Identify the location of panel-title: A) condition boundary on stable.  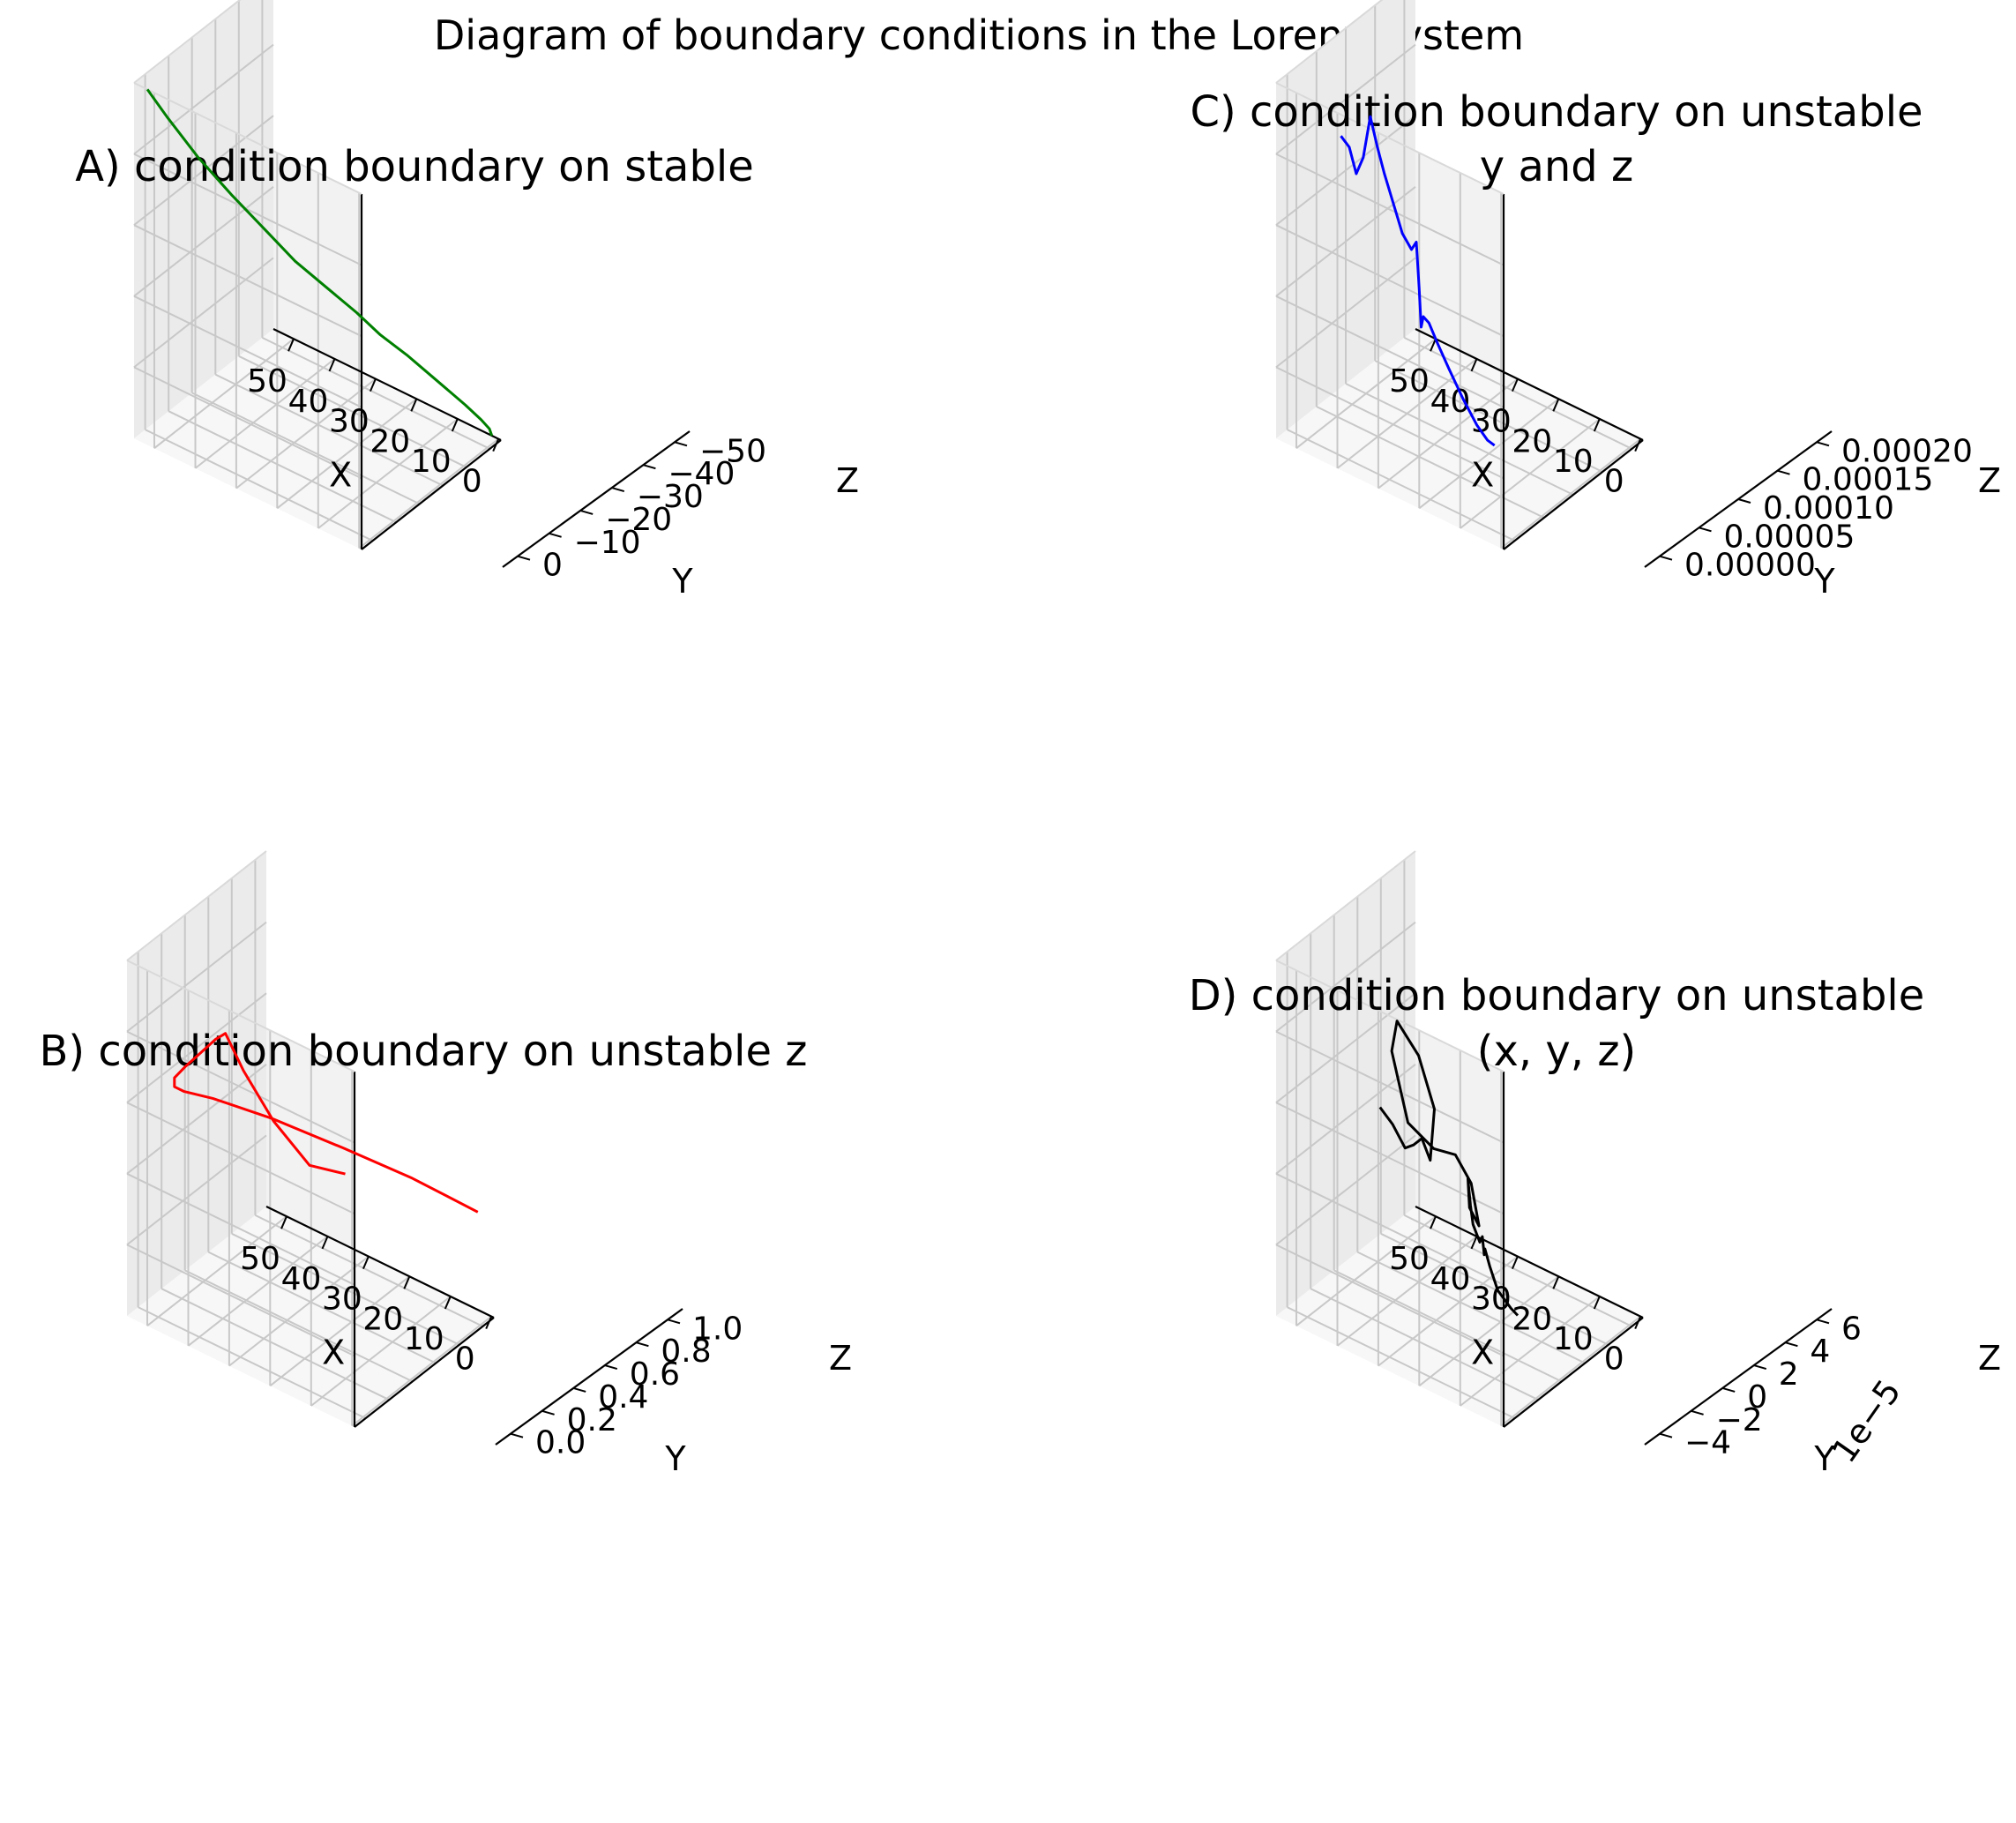
(414, 166).